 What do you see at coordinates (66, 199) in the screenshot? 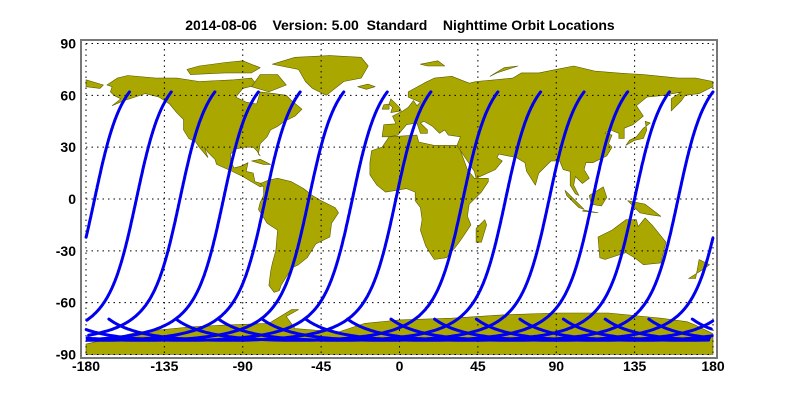
I see `y-tick-labels: 90 60 30 0 -30 -60 -90` at bounding box center [66, 199].